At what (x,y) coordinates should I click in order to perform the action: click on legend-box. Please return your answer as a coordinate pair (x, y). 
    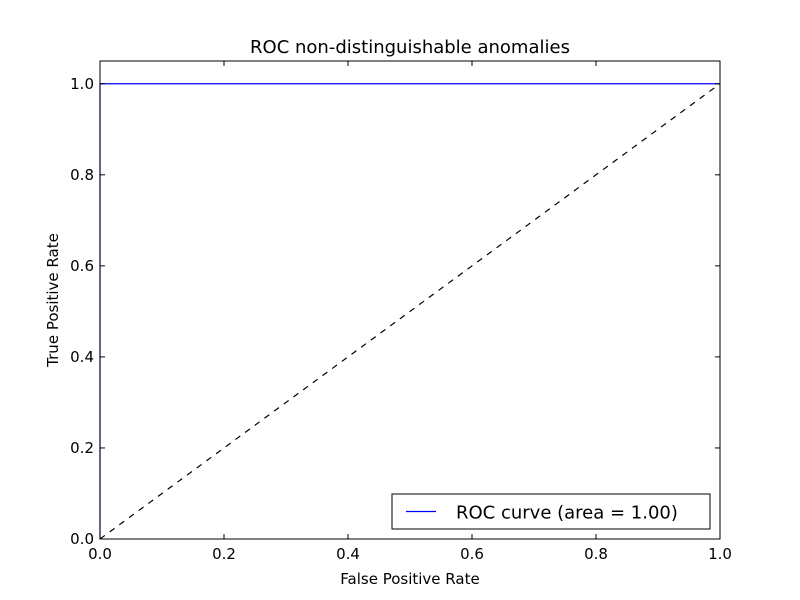
    Looking at the image, I should click on (551, 511).